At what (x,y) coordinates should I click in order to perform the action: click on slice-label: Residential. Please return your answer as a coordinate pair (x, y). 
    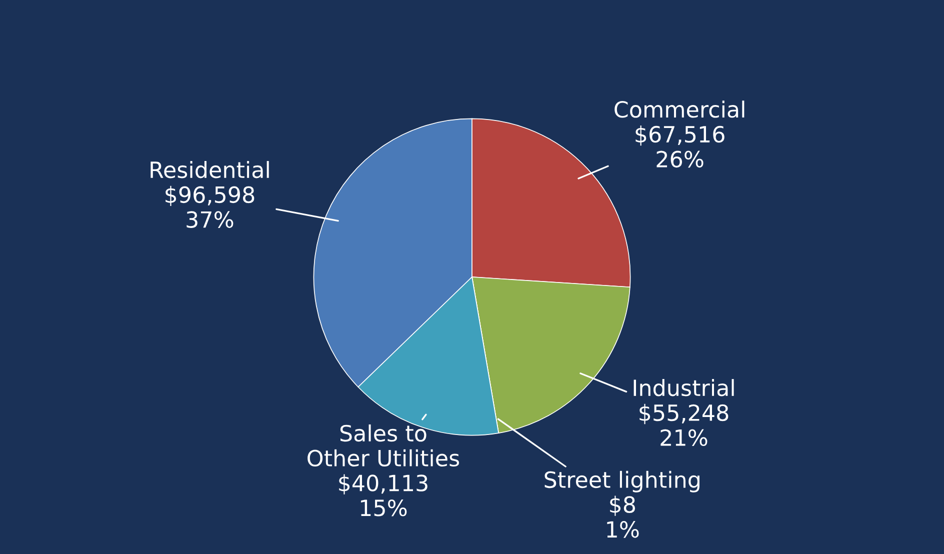
    Looking at the image, I should click on (209, 169).